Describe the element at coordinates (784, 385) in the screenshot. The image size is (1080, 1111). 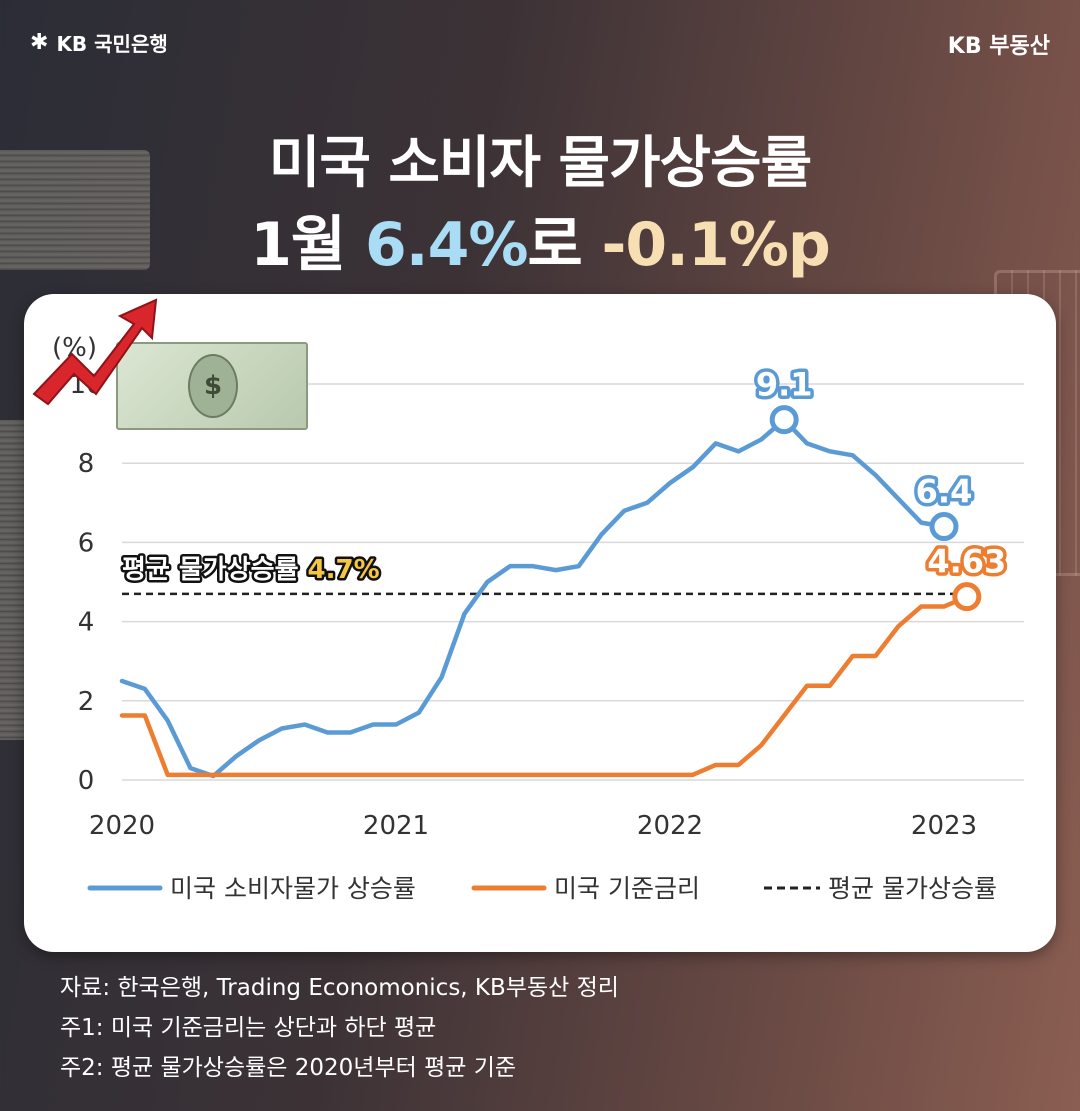
I see `cpi-annotation-label: 9.1` at that location.